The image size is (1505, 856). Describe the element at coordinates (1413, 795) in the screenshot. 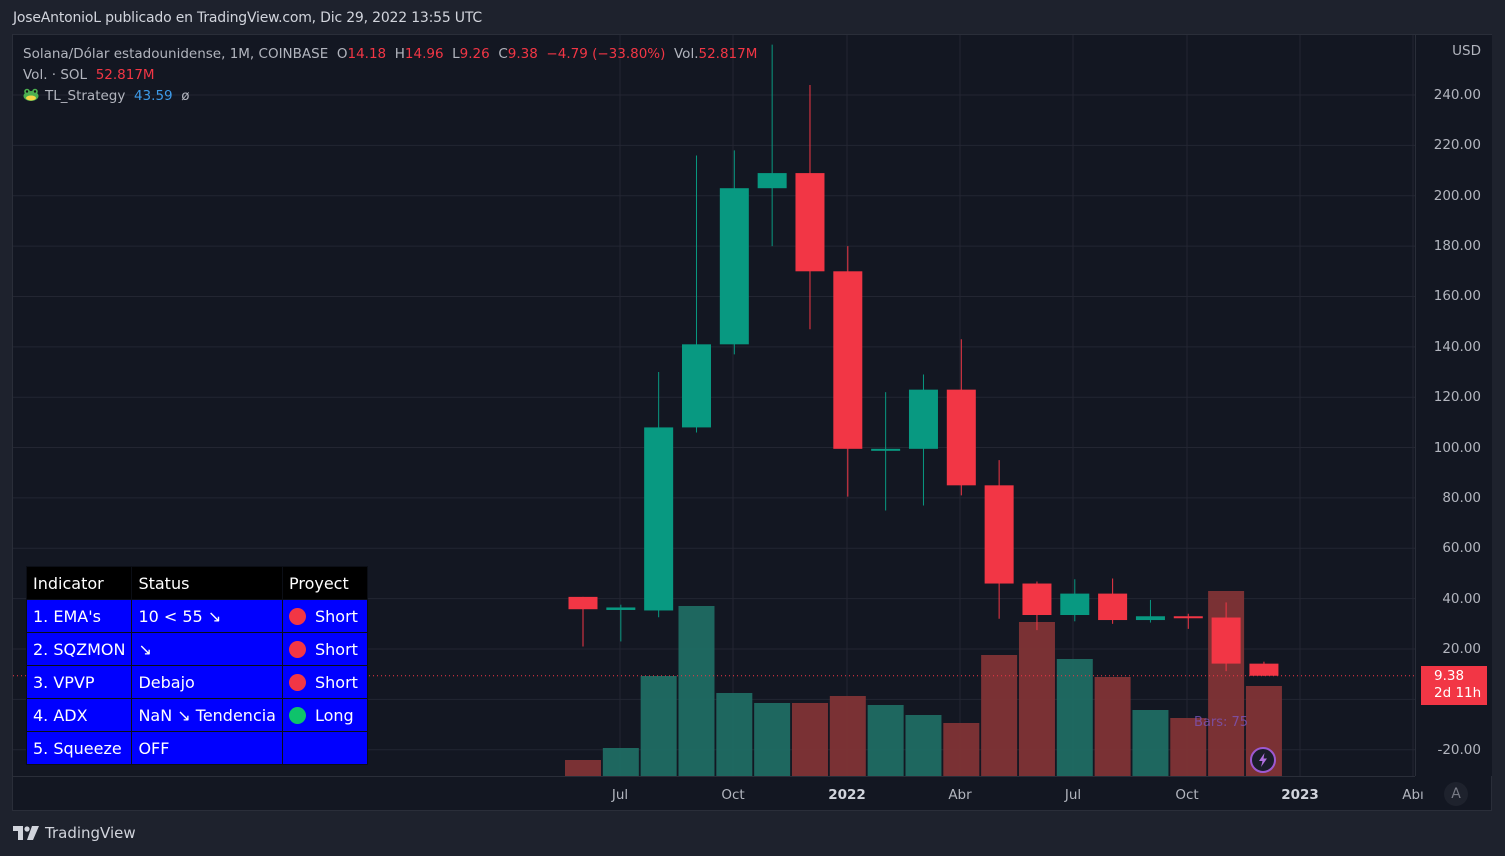

I see `time-tick-label: Abı` at that location.